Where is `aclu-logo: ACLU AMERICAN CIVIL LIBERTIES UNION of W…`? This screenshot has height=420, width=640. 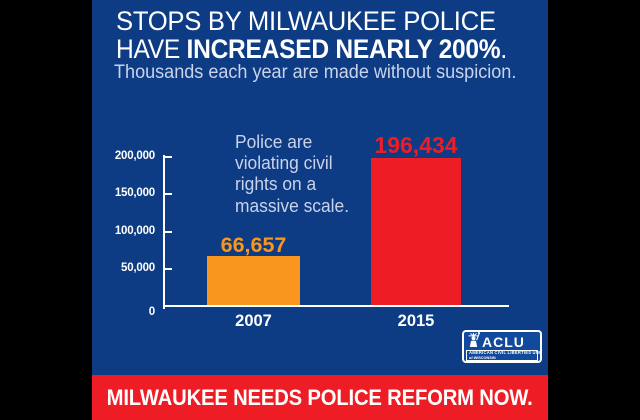 aclu-logo: ACLU AMERICAN CIVIL LIBERTIES UNION of W… is located at coordinates (502, 346).